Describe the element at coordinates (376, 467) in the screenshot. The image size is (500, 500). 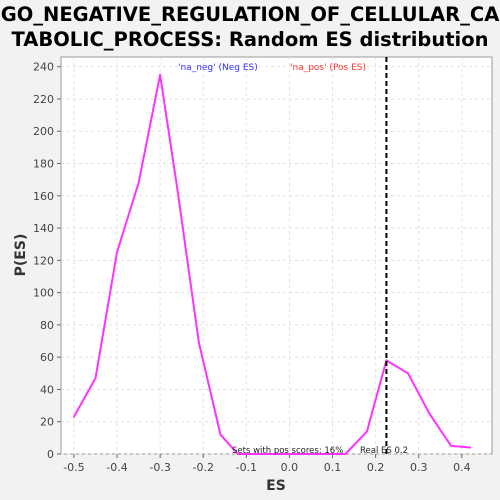
I see `x-tick-label: 0.2` at that location.